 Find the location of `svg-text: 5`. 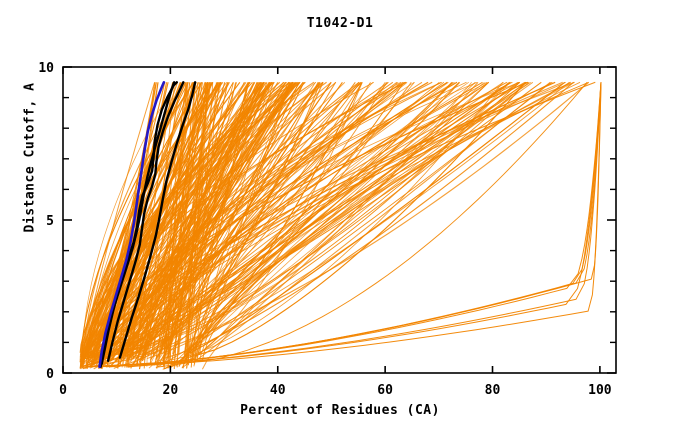

svg-text: 5 is located at coordinates (50, 221).